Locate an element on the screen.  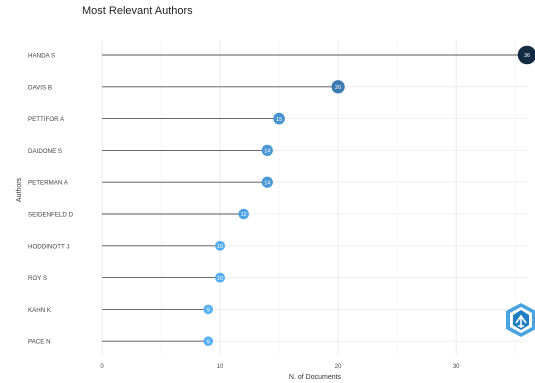
x-tick-label: 0 is located at coordinates (102, 367).